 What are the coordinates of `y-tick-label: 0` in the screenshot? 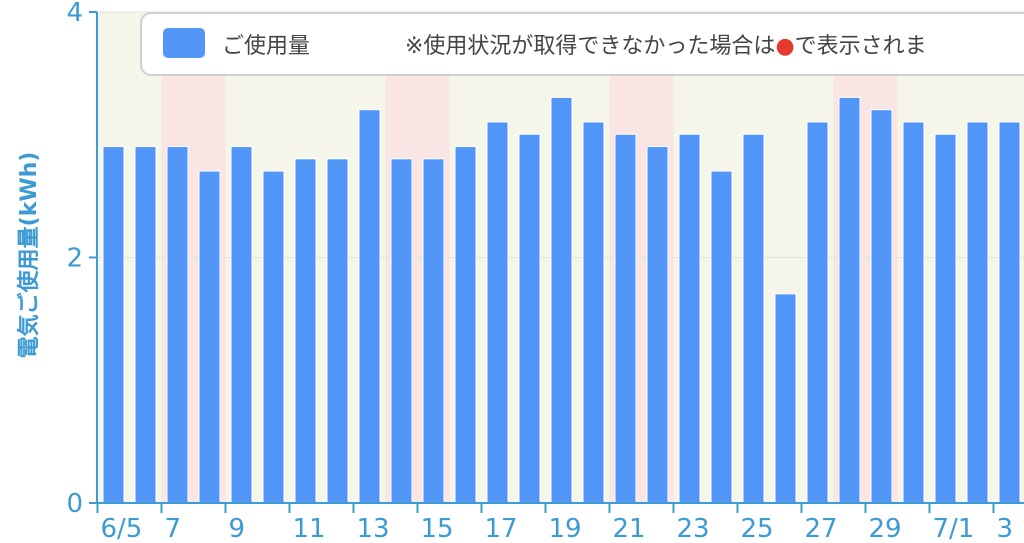 It's located at (74, 504).